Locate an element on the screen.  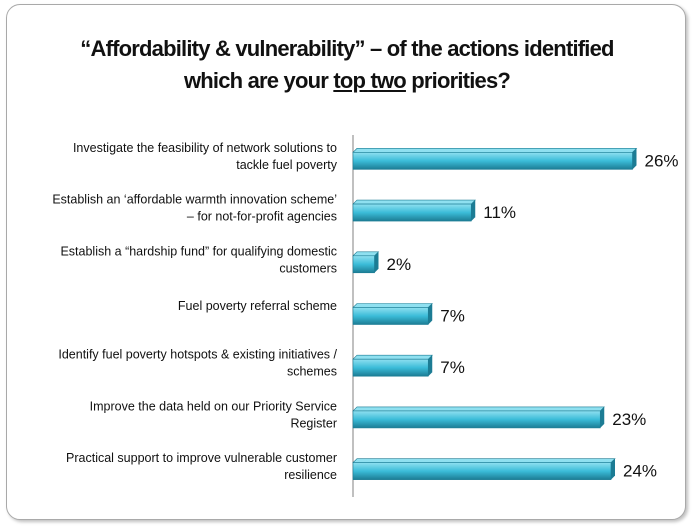
data-label: 26% is located at coordinates (662, 160).